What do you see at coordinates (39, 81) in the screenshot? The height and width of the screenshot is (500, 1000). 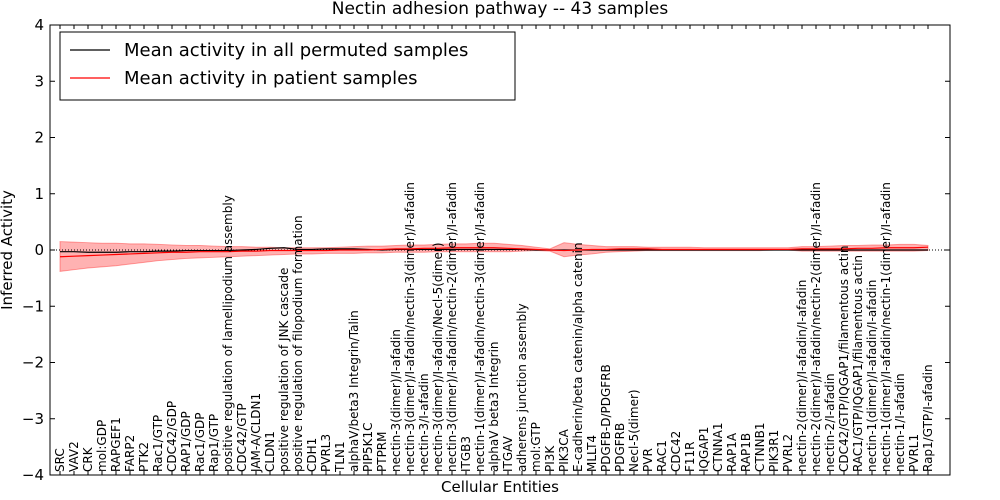 I see `y-tick-label: 3` at bounding box center [39, 81].